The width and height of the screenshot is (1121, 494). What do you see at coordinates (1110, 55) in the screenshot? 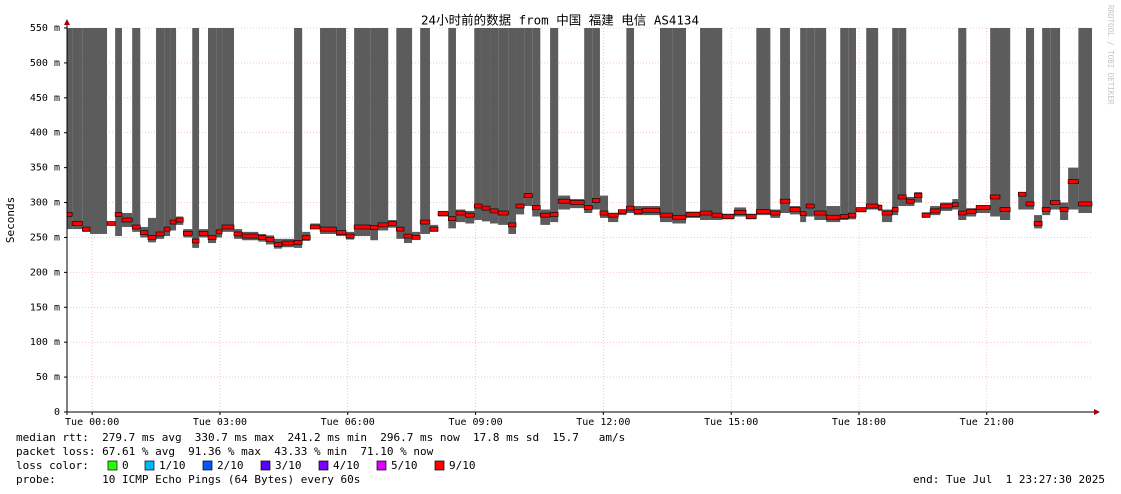
I see `watermark: RRDTOOL / TOBI OETIKER` at bounding box center [1110, 55].